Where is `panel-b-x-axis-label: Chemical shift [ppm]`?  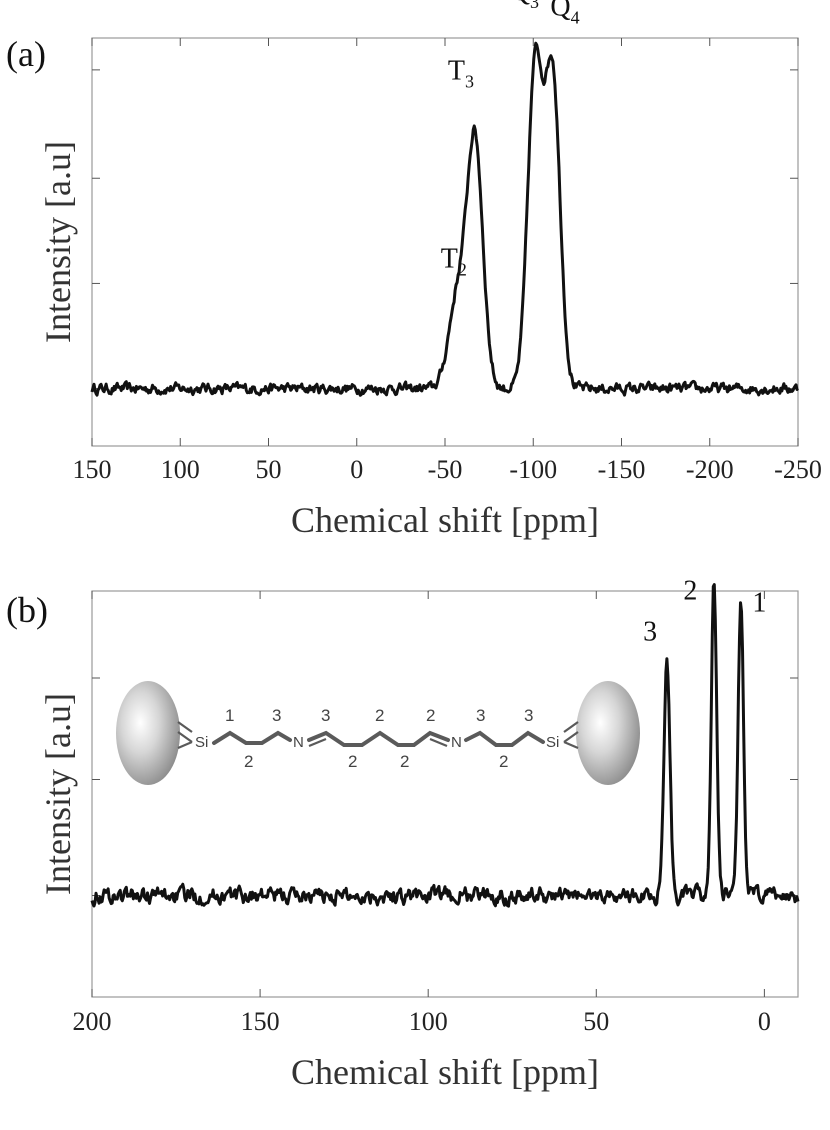 panel-b-x-axis-label: Chemical shift [ppm] is located at coordinates (445, 1072).